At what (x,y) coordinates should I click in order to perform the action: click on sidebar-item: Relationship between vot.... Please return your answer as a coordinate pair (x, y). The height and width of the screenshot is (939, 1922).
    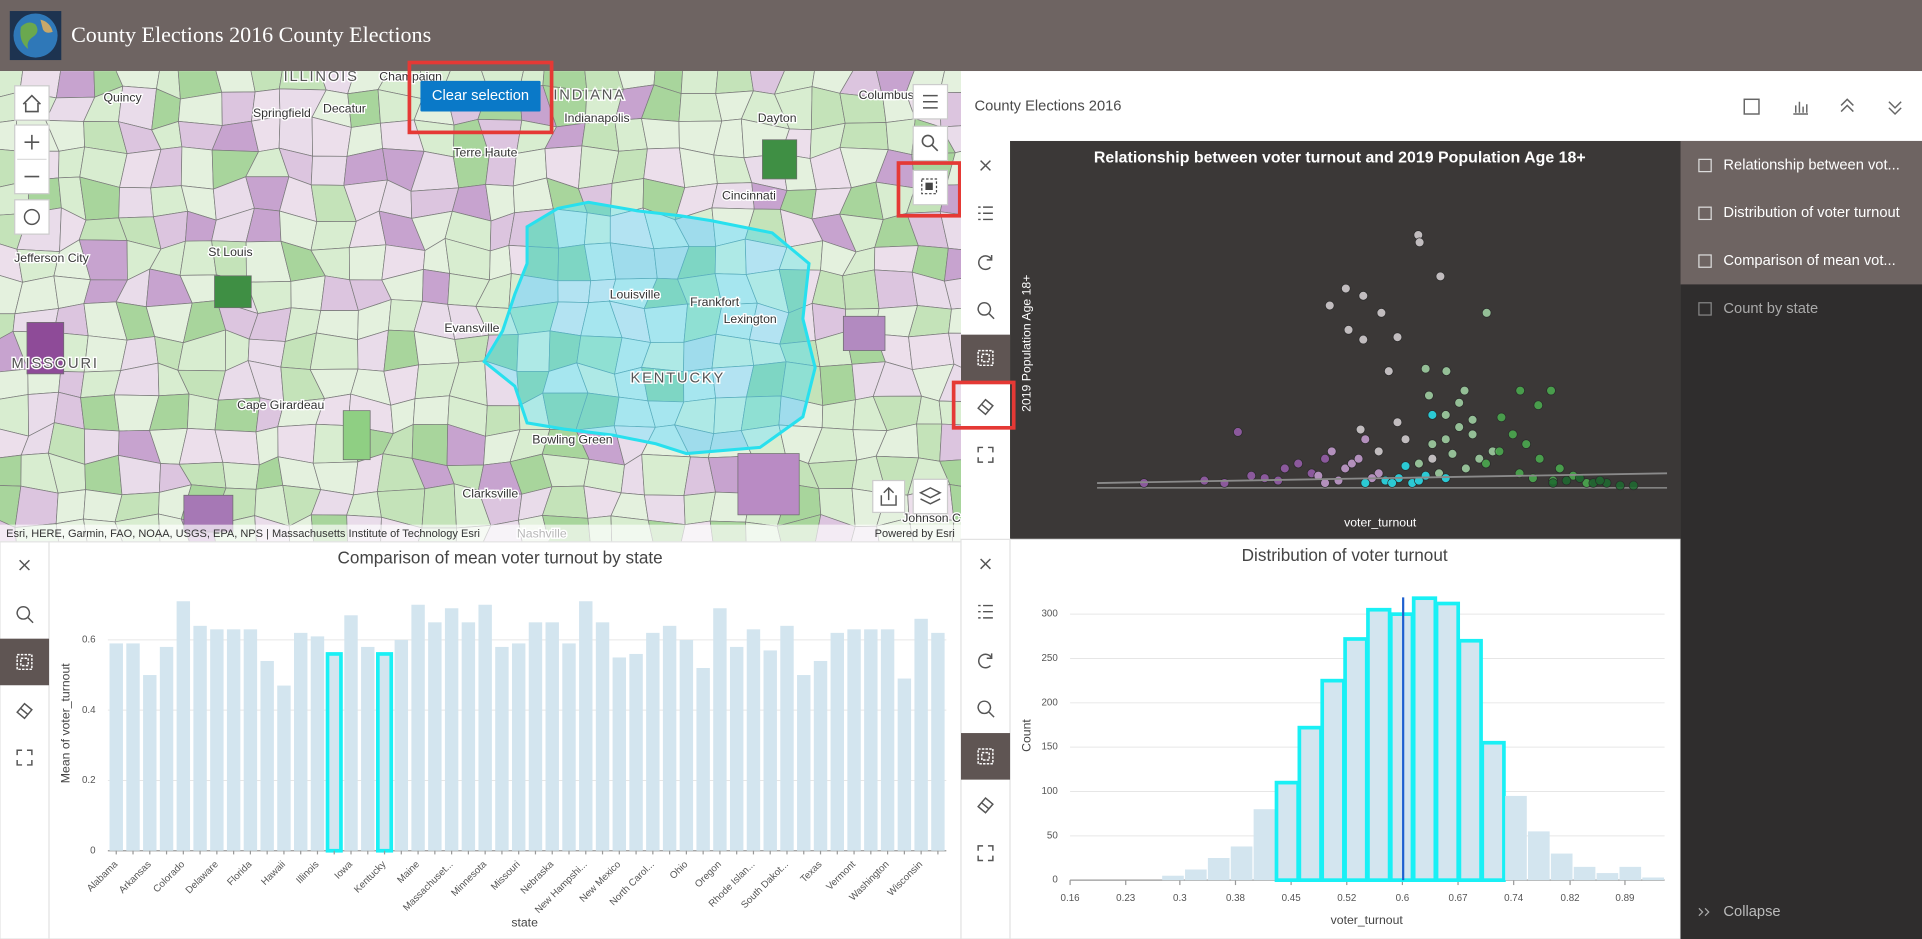
    Looking at the image, I should click on (1811, 165).